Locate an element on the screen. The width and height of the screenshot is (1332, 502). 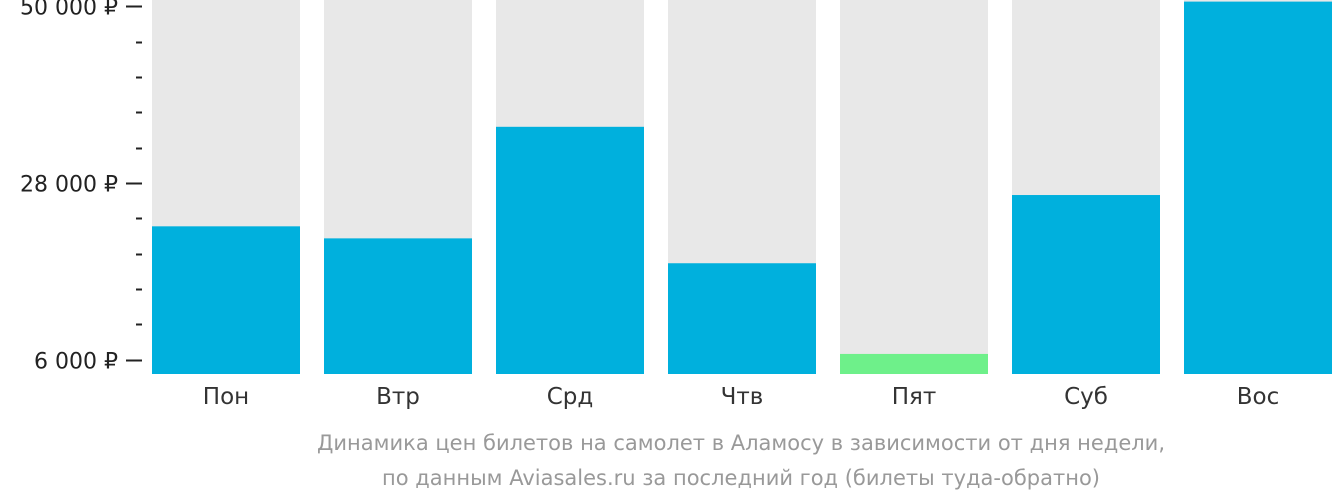
x-category-label: Пон is located at coordinates (226, 397).